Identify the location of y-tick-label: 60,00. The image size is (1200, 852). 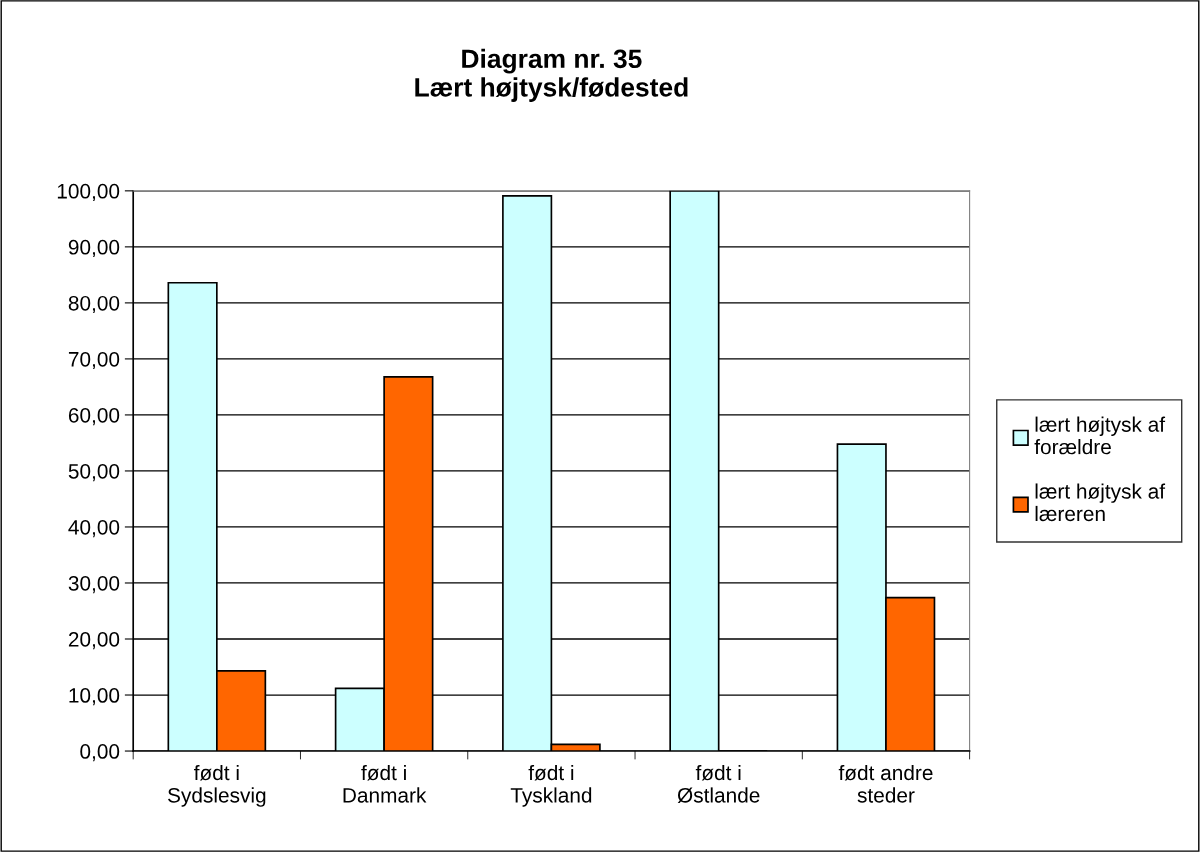
(94, 416).